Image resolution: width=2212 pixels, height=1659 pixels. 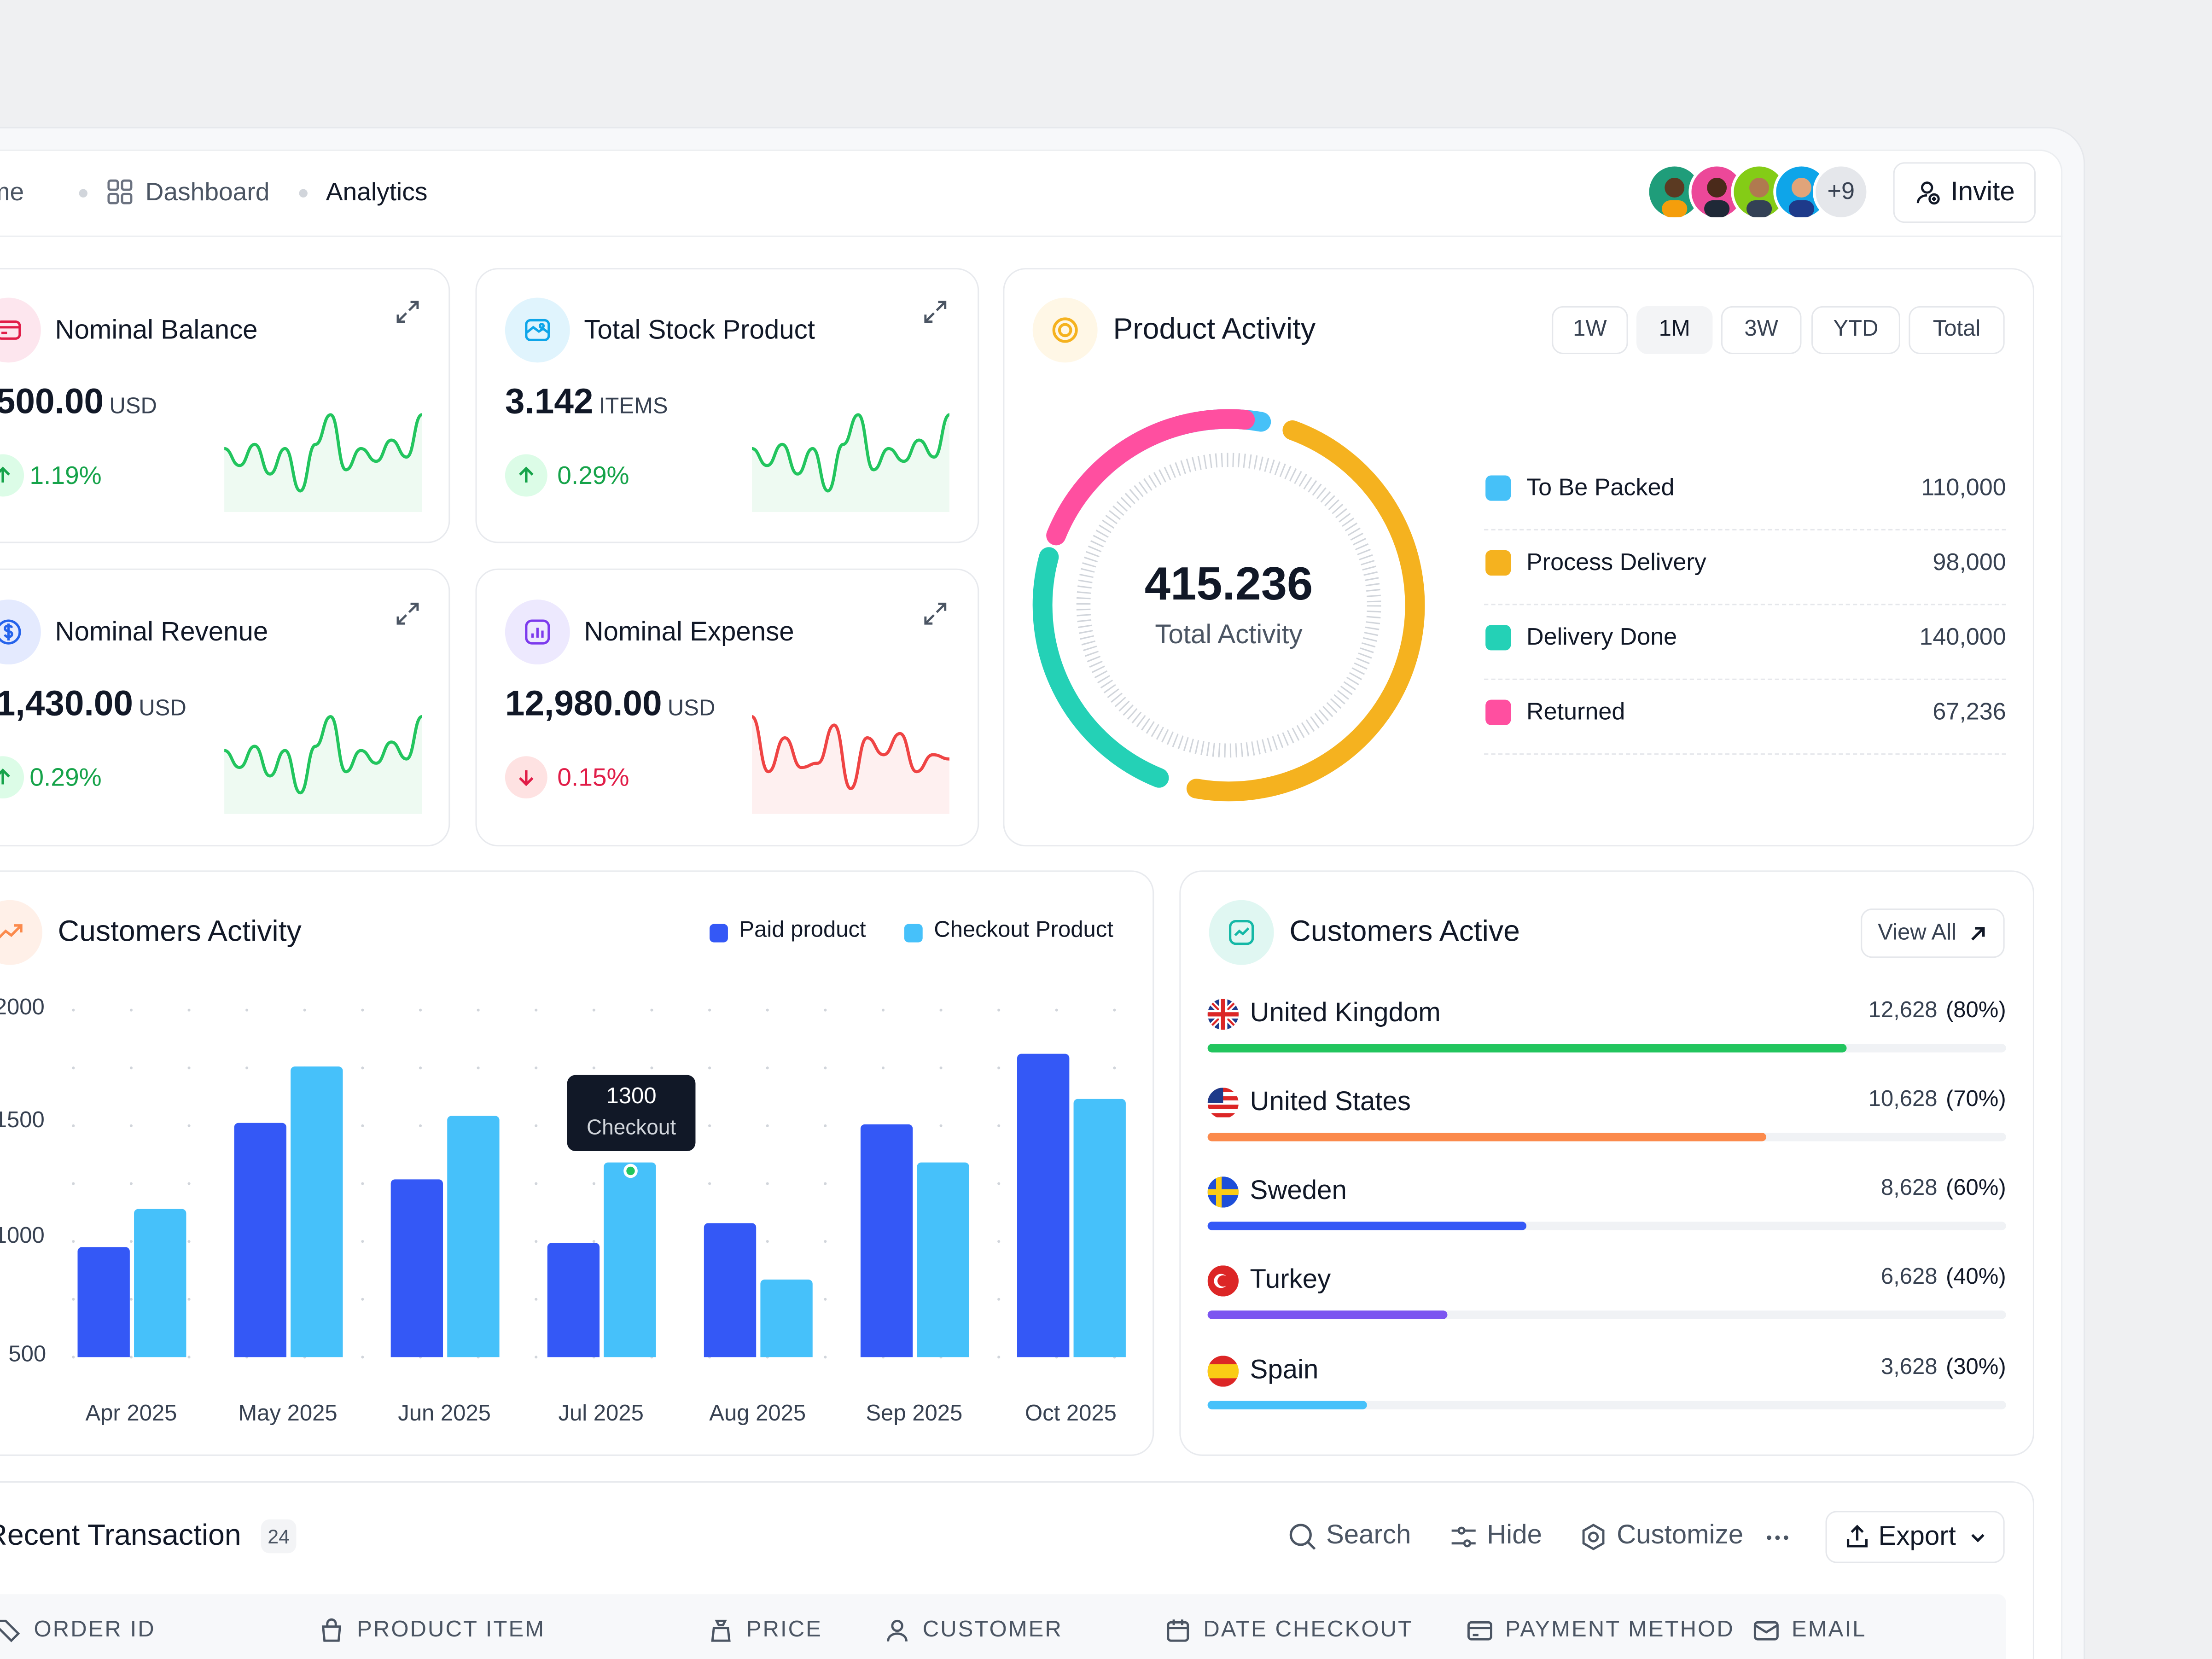 I want to click on column-customer: CUSTOMER, so click(x=973, y=1631).